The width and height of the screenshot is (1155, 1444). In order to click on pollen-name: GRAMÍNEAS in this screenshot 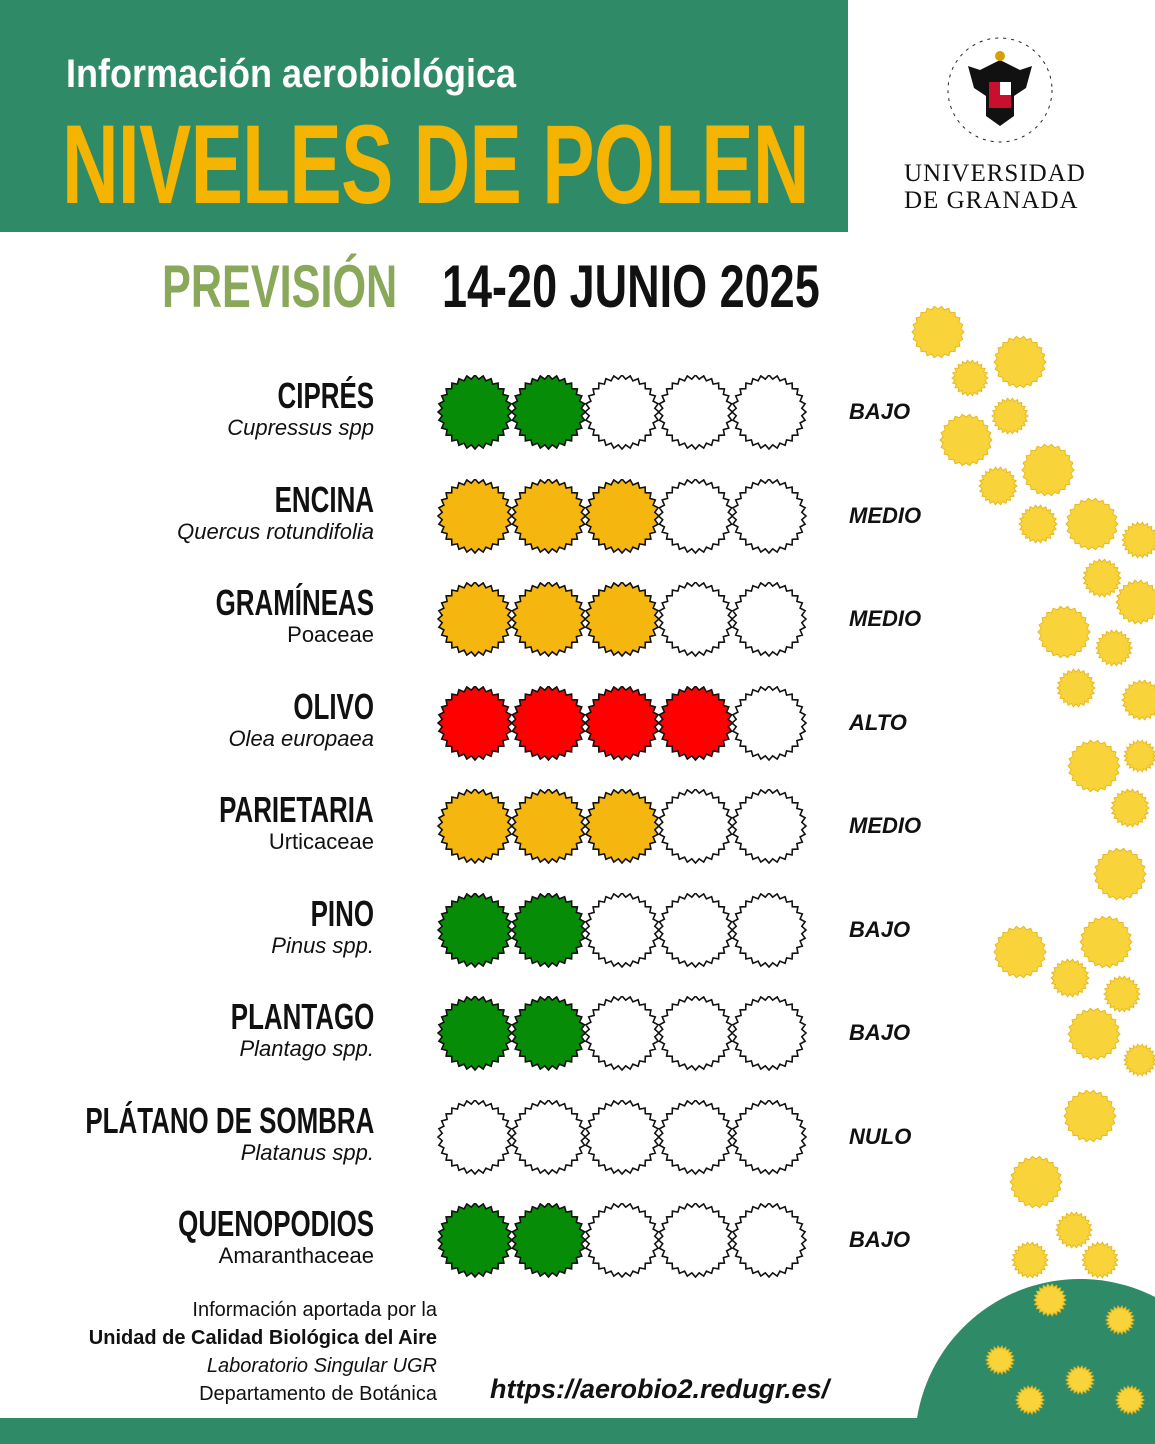, I will do `click(294, 602)`.